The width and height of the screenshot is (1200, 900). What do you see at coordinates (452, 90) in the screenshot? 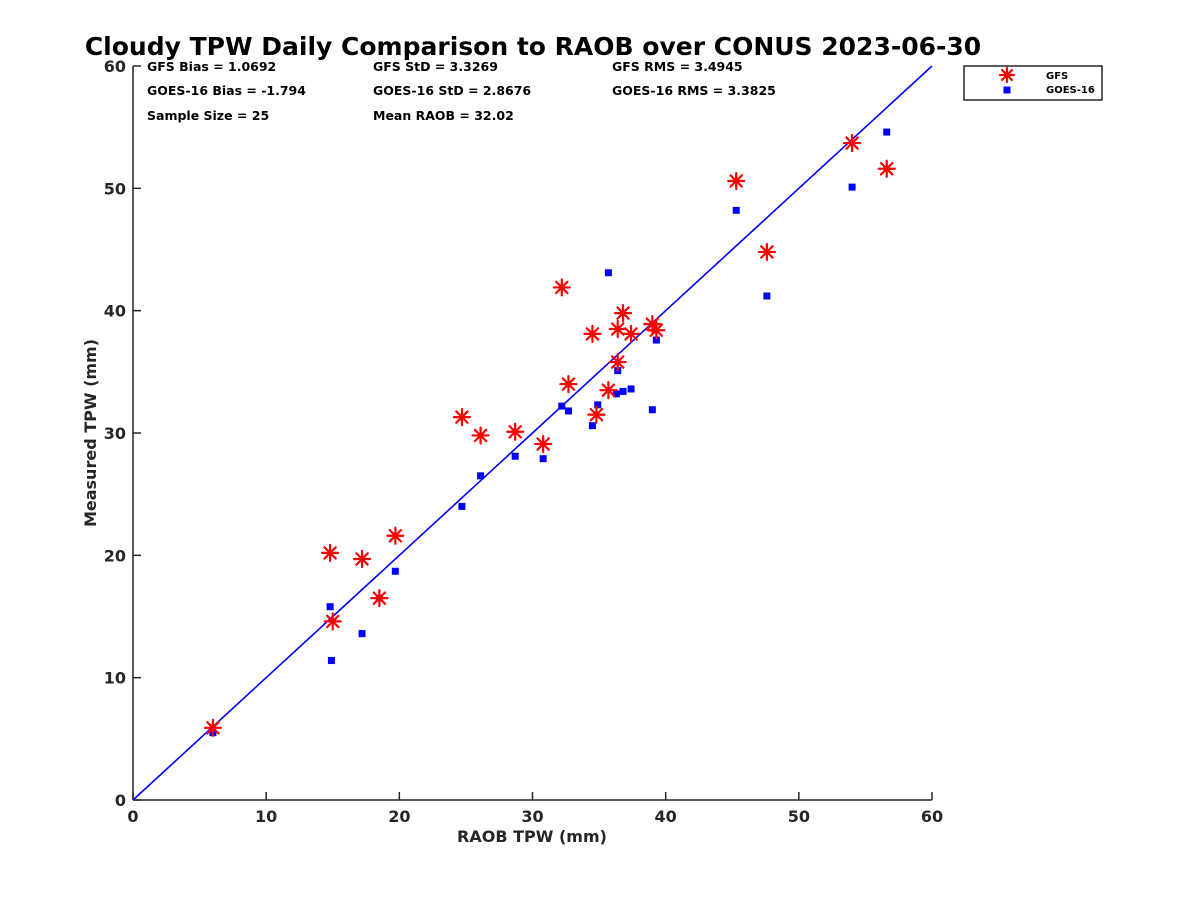
I see `stat-goes-std: GOES-16 StD = 2.8676` at bounding box center [452, 90].